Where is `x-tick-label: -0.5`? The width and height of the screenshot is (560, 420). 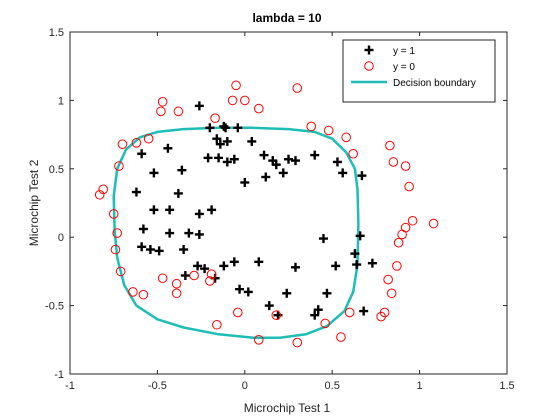
x-tick-label: -0.5 is located at coordinates (157, 386).